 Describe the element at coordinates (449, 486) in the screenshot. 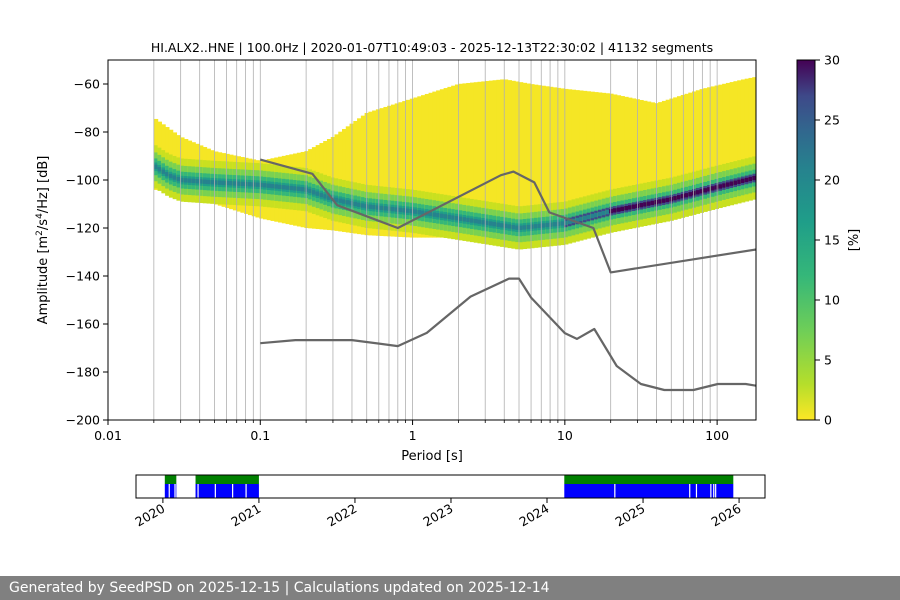

I see `timeline-coverage` at that location.